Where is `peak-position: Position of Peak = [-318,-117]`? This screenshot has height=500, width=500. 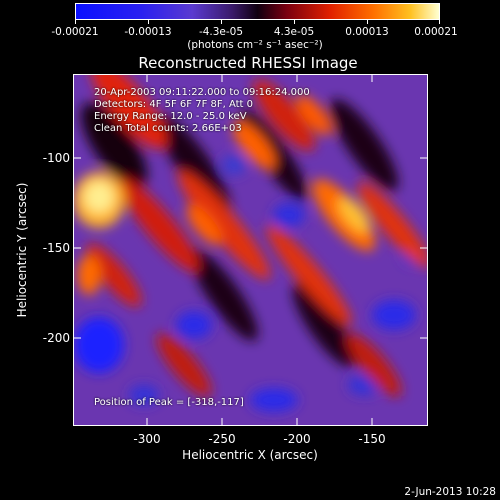 peak-position: Position of Peak = [-318,-117] is located at coordinates (169, 402).